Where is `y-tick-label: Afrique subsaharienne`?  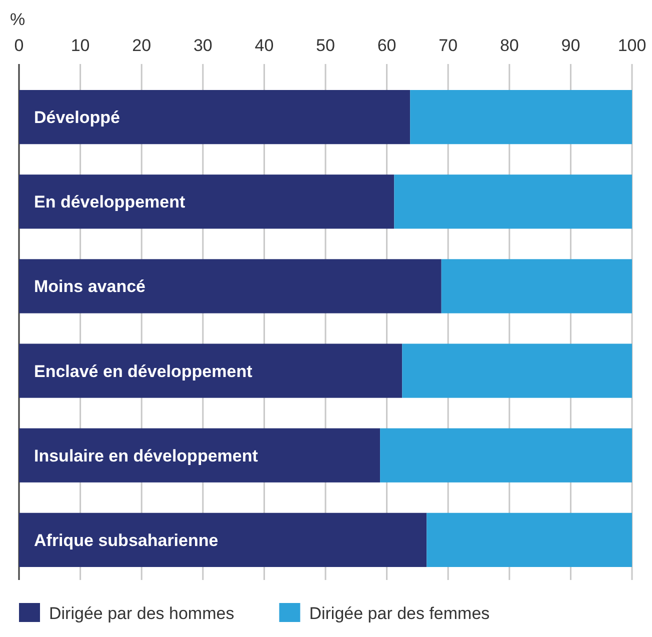
y-tick-label: Afrique subsaharienne is located at coordinates (126, 540).